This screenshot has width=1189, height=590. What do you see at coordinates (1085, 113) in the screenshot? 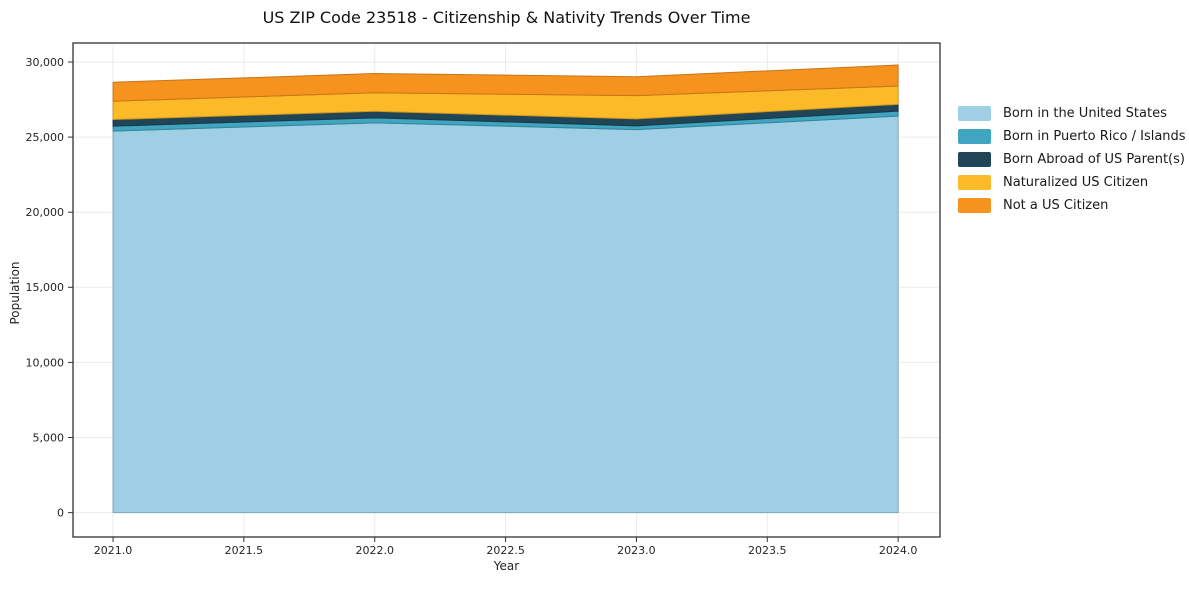
I see `legend-label: Born in the United States` at bounding box center [1085, 113].